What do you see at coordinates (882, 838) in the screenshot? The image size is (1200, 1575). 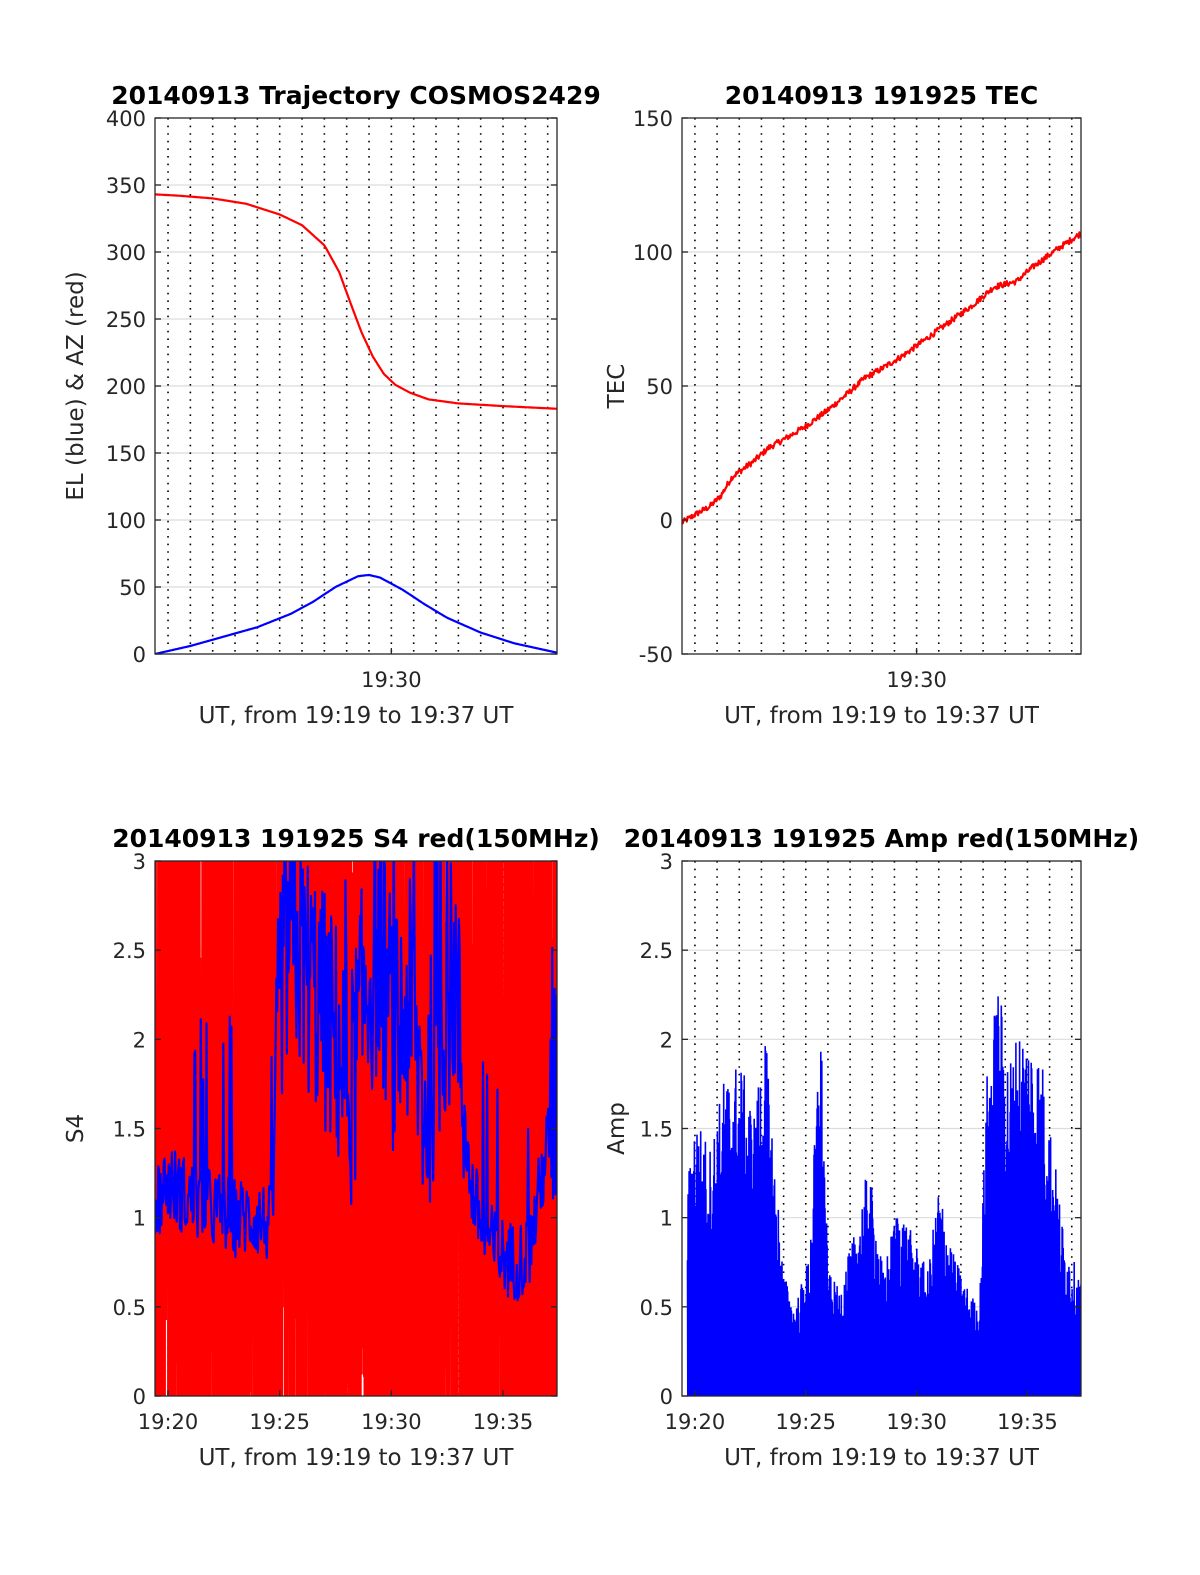 I see `chart-title: 20140913 191925 Amp red(150MHz)` at bounding box center [882, 838].